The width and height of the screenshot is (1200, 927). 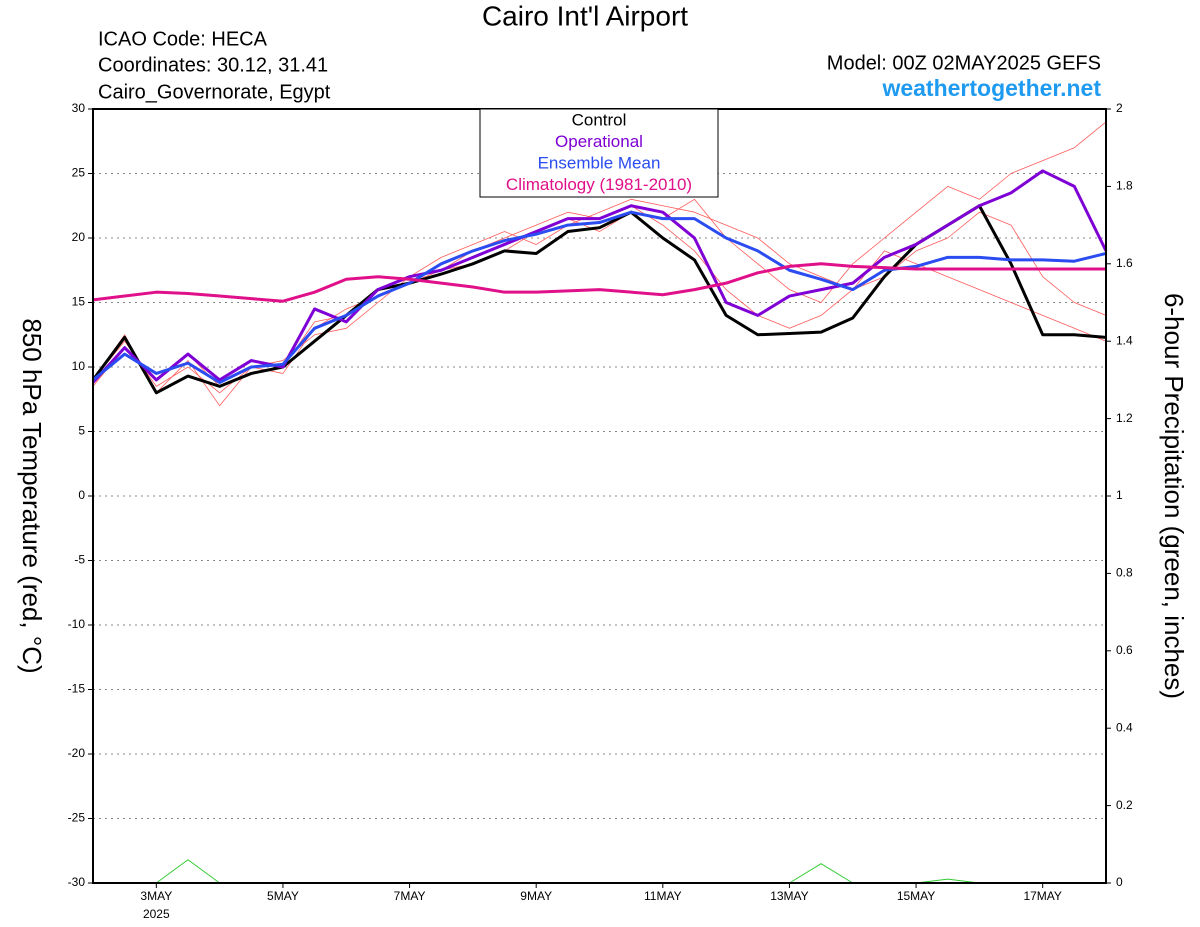 What do you see at coordinates (79, 560) in the screenshot?
I see `y-tick-label: -5` at bounding box center [79, 560].